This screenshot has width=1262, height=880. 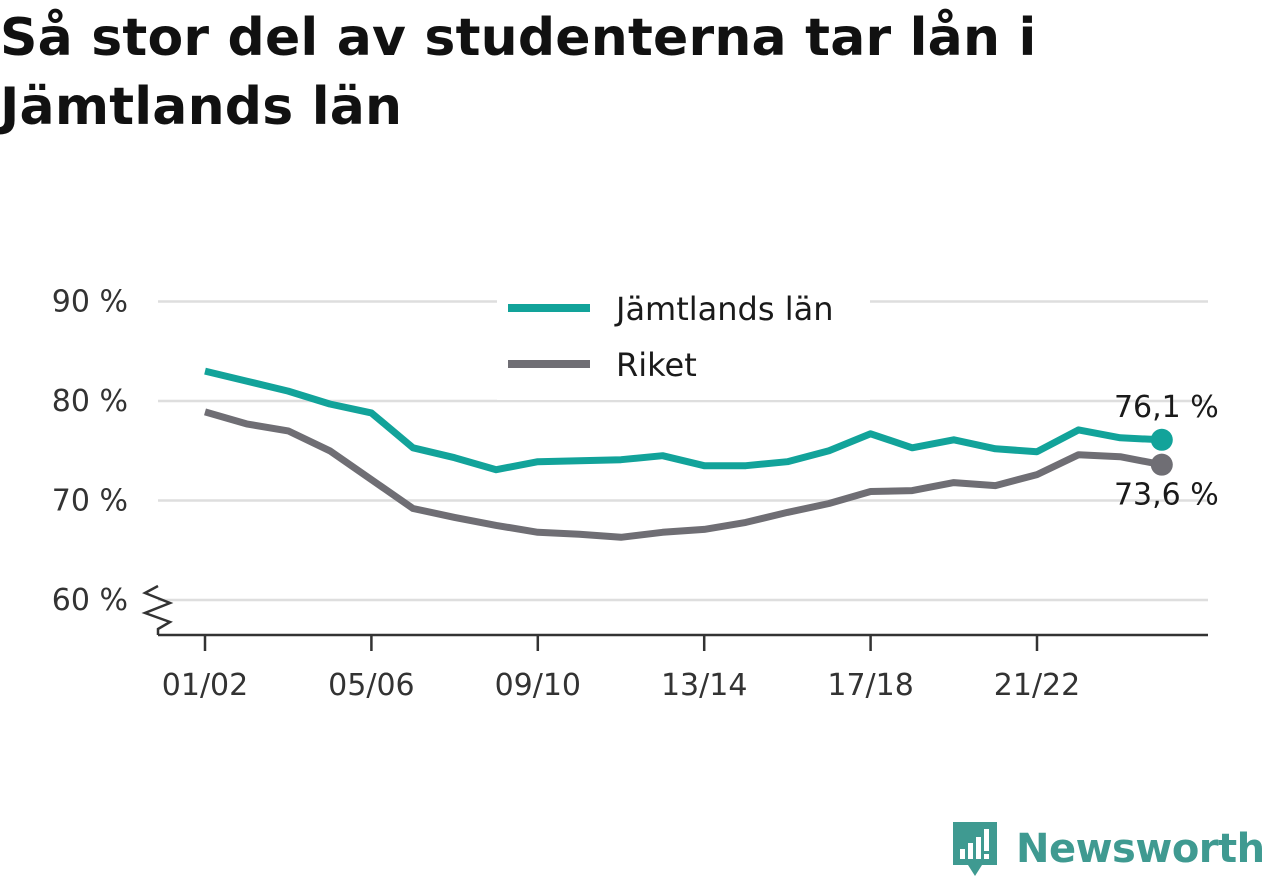 I want to click on x-axis-tick-labels: 01/02 05/06 09/10 13/14 17/18 21/22, so click(x=621, y=685).